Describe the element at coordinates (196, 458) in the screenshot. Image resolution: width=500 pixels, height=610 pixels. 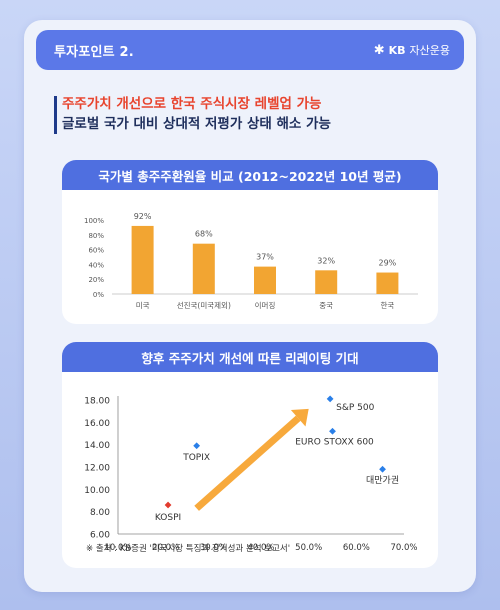
I see `point-label: TOPIX` at that location.